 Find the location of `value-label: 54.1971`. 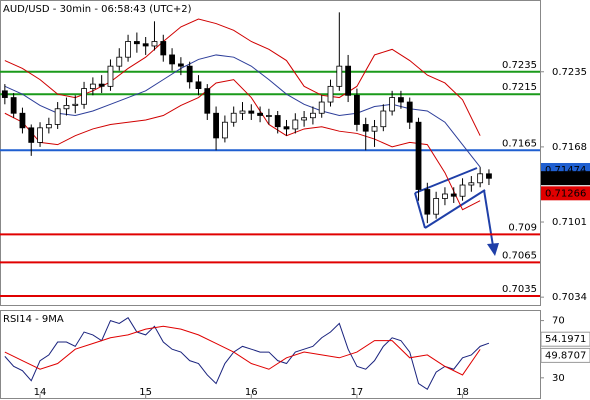

value-label: 54.1971 is located at coordinates (565, 339).